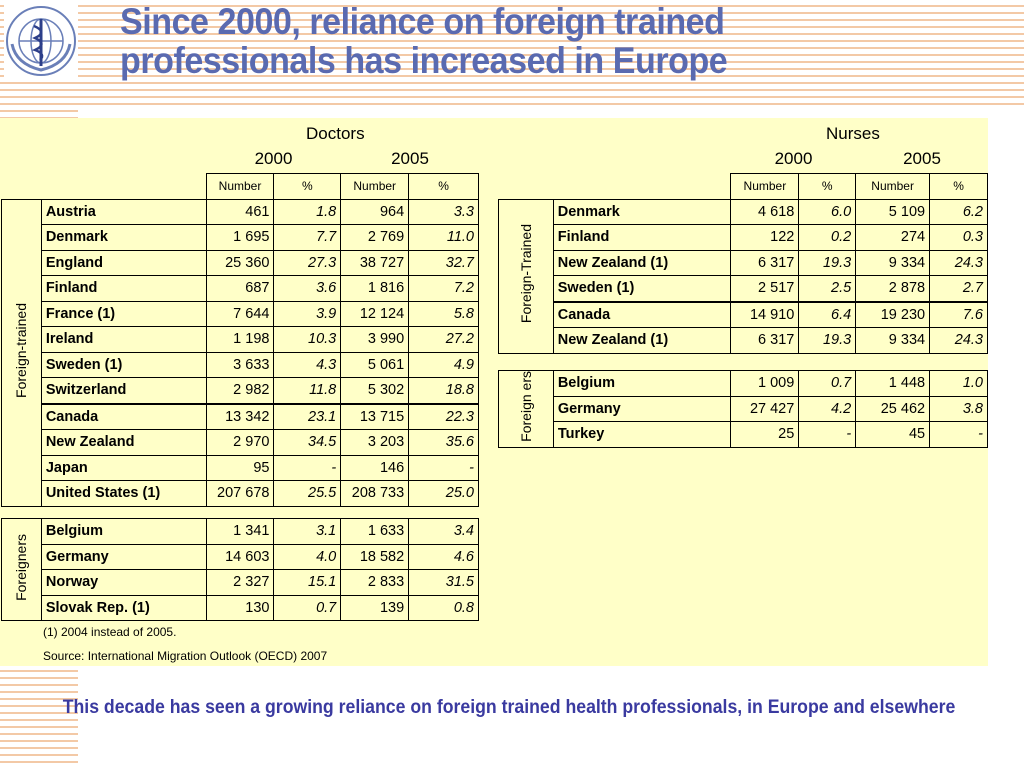  Describe the element at coordinates (240, 416) in the screenshot. I see `number-2000-cell: 13 342` at that location.